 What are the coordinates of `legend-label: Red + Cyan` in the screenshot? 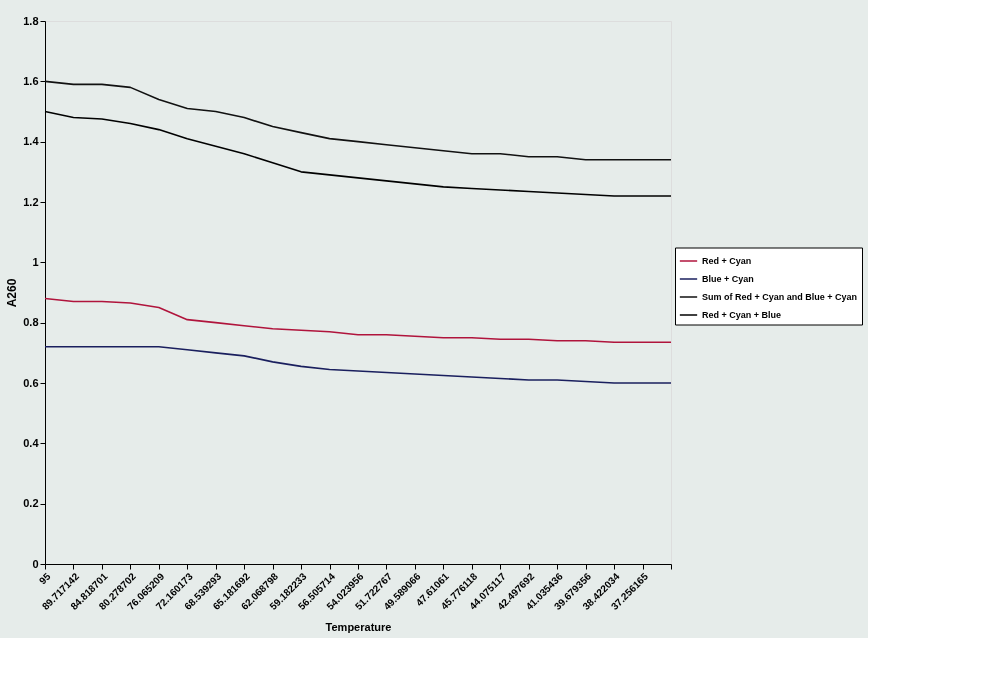 It's located at (727, 261).